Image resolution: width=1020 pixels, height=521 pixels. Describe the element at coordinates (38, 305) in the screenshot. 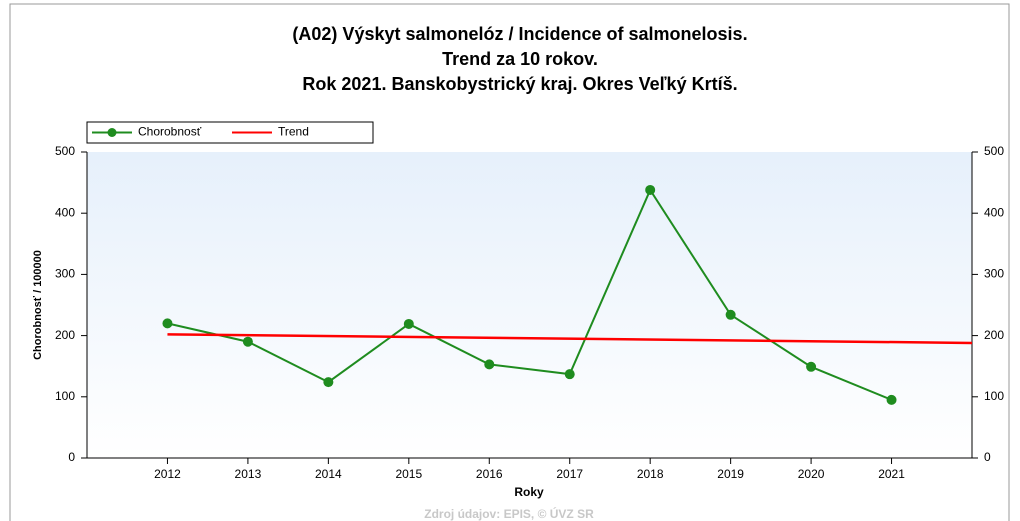

I see `y-axis-label: Chorobnosť / 100000` at that location.